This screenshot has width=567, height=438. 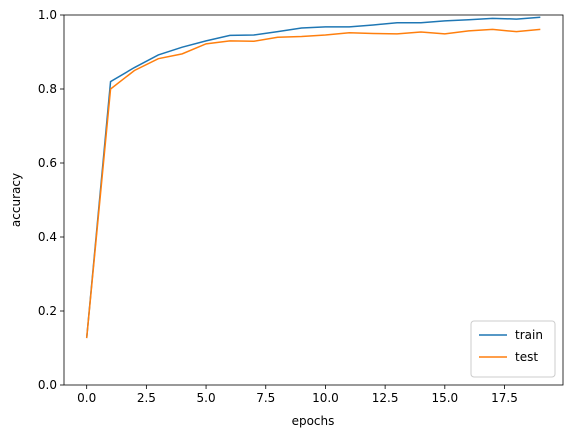 I want to click on y-tick-label: 0.8, so click(x=47, y=89).